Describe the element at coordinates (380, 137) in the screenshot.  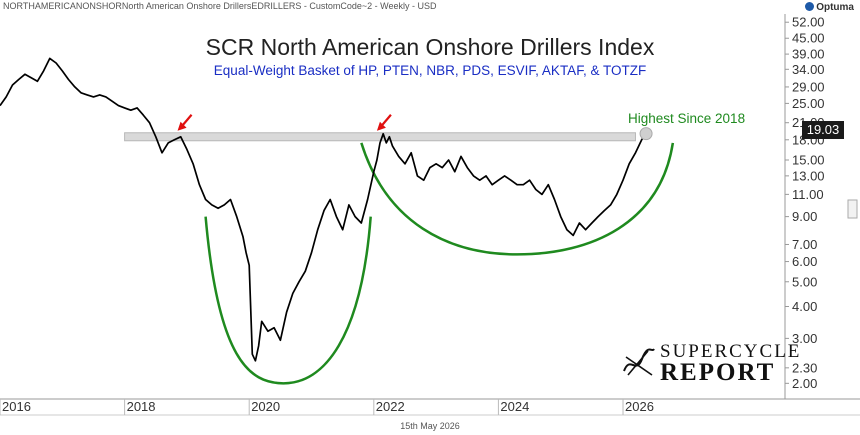
I see `resistance-band` at that location.